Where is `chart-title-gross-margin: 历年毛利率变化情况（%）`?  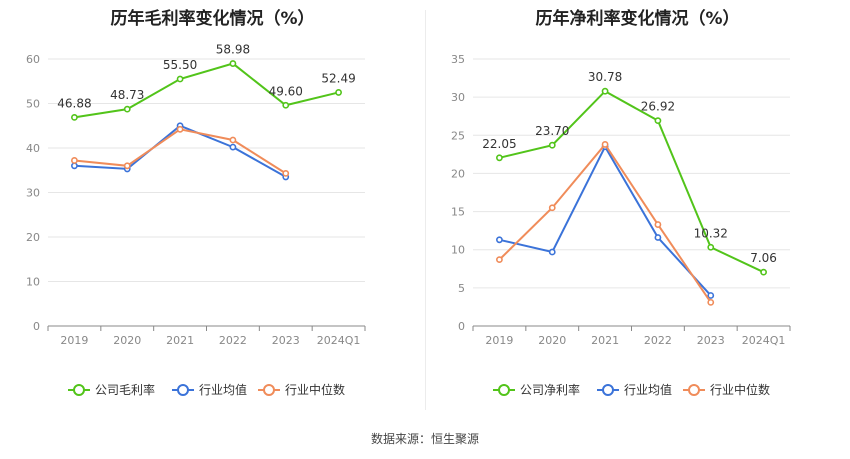
chart-title-gross-margin: 历年毛利率变化情况（%） is located at coordinates (212, 19).